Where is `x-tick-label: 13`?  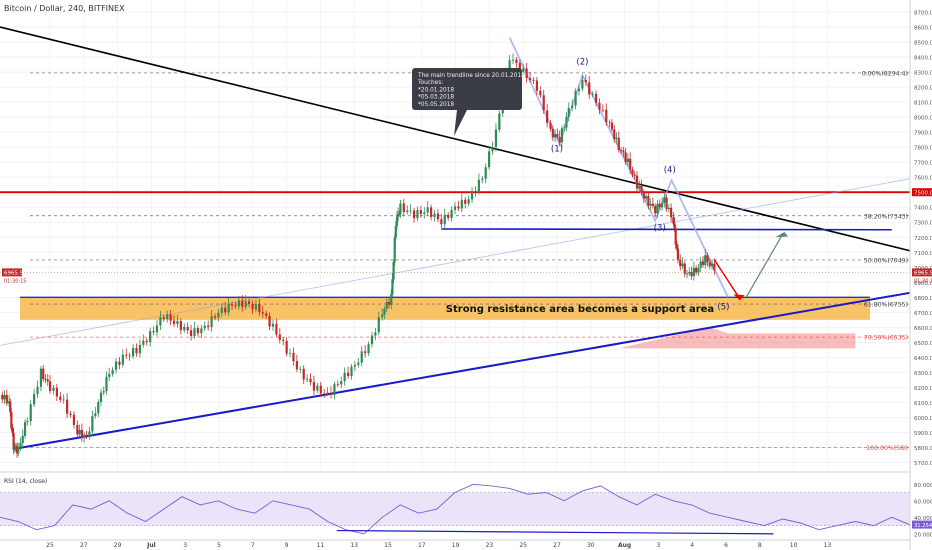
x-tick-label: 13 is located at coordinates (354, 545).